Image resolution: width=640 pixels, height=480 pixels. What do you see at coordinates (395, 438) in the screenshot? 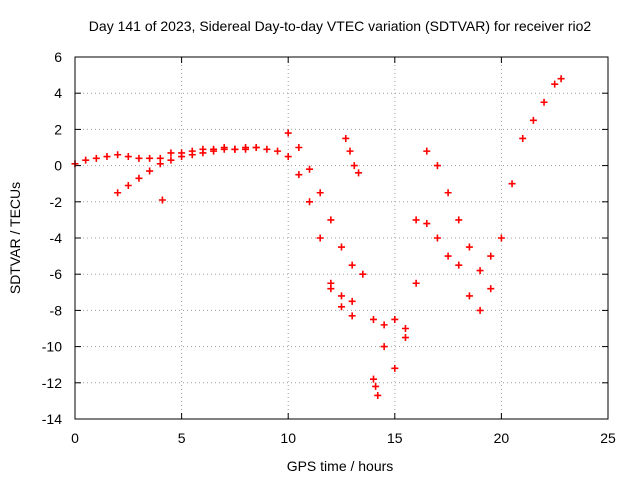
I see `x-tick-label: 15` at bounding box center [395, 438].